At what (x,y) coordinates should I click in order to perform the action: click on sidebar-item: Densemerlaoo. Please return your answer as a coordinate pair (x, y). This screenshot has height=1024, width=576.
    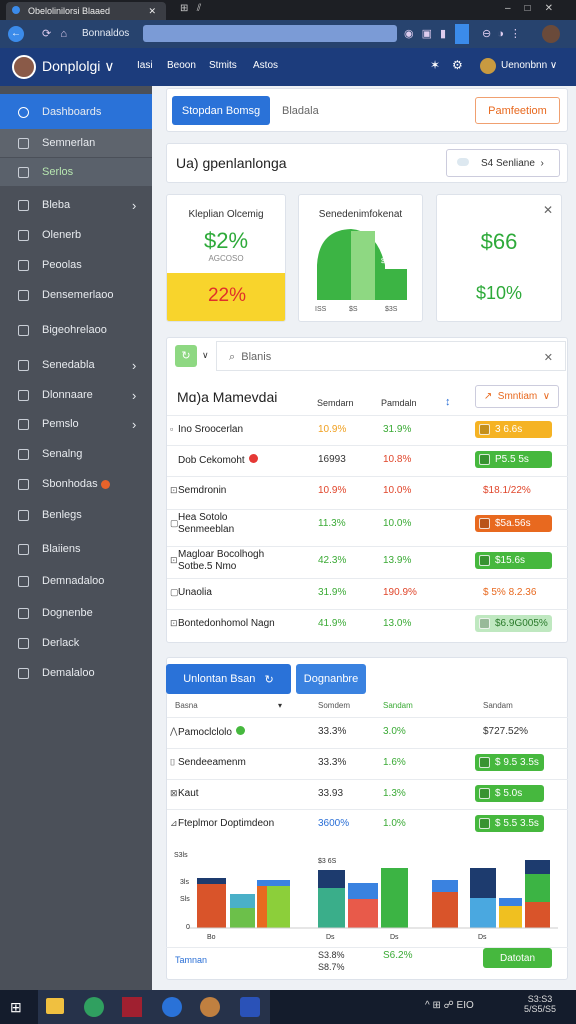
    Looking at the image, I should click on (76, 295).